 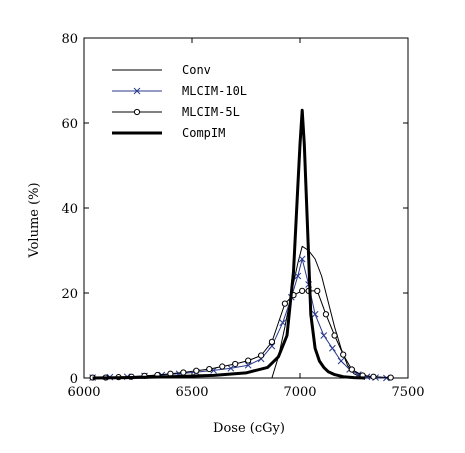 What do you see at coordinates (34, 220) in the screenshot?
I see `y-axis-label: Volume (%)` at bounding box center [34, 220].